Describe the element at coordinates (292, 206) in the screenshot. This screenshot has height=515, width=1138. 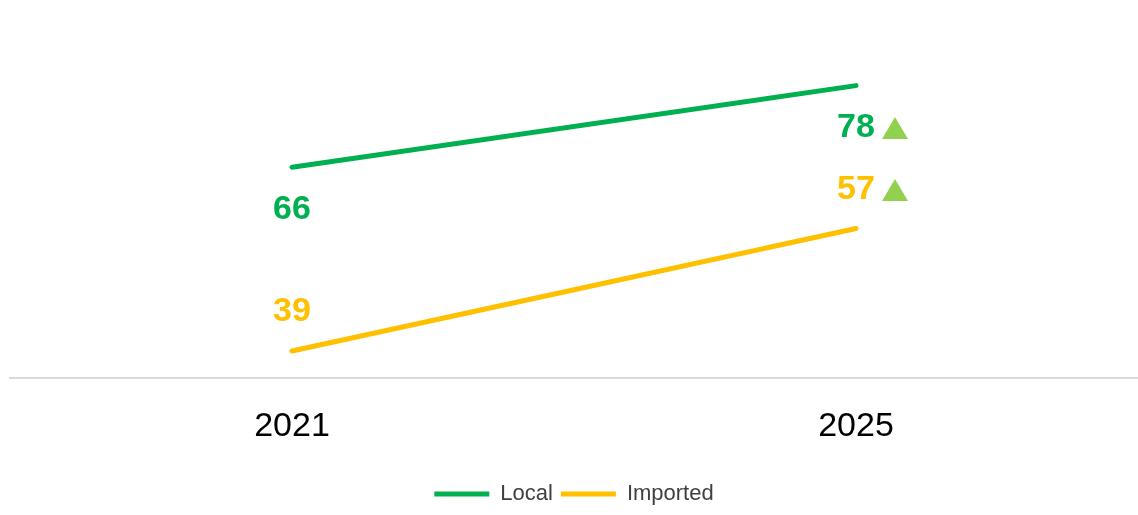
I see `data-label: 66` at that location.